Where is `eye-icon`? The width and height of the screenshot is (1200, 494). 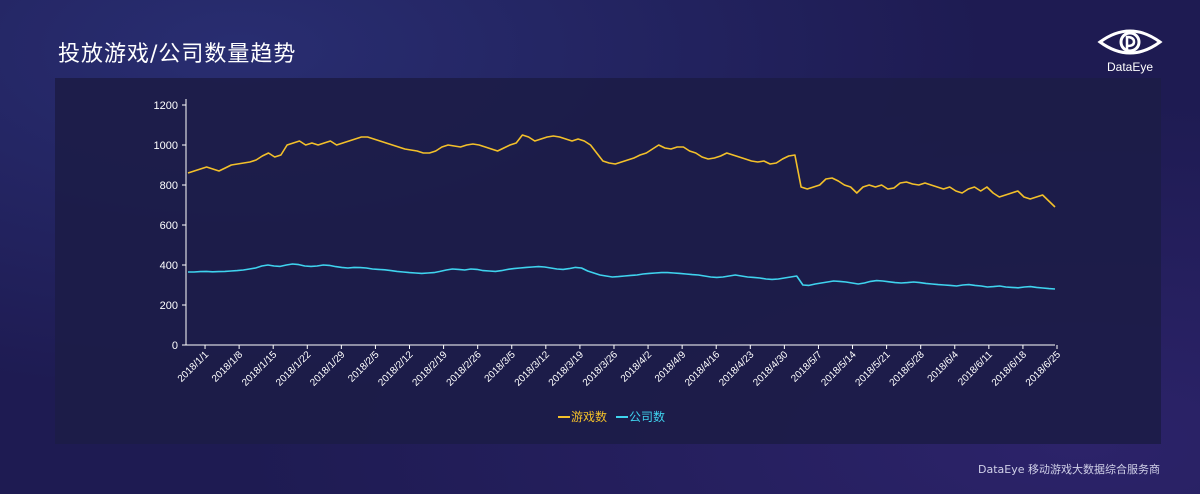 eye-icon is located at coordinates (1130, 42).